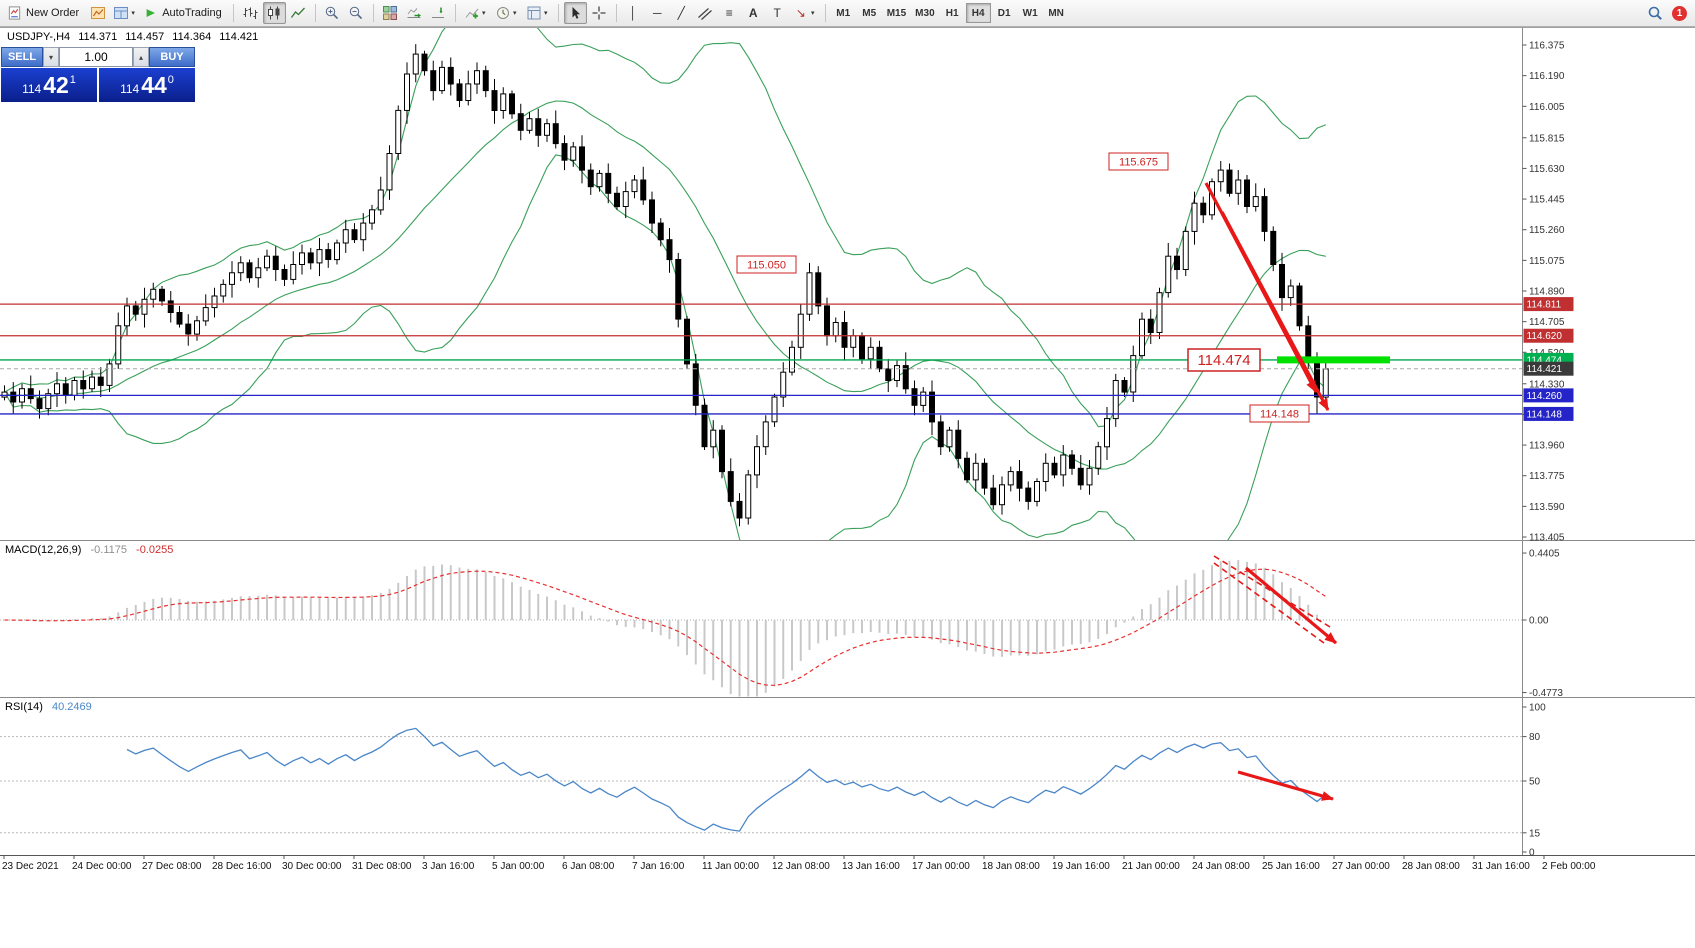 The height and width of the screenshot is (948, 1695). What do you see at coordinates (147, 85) in the screenshot?
I see `buy-price-display: 114 44 0` at bounding box center [147, 85].